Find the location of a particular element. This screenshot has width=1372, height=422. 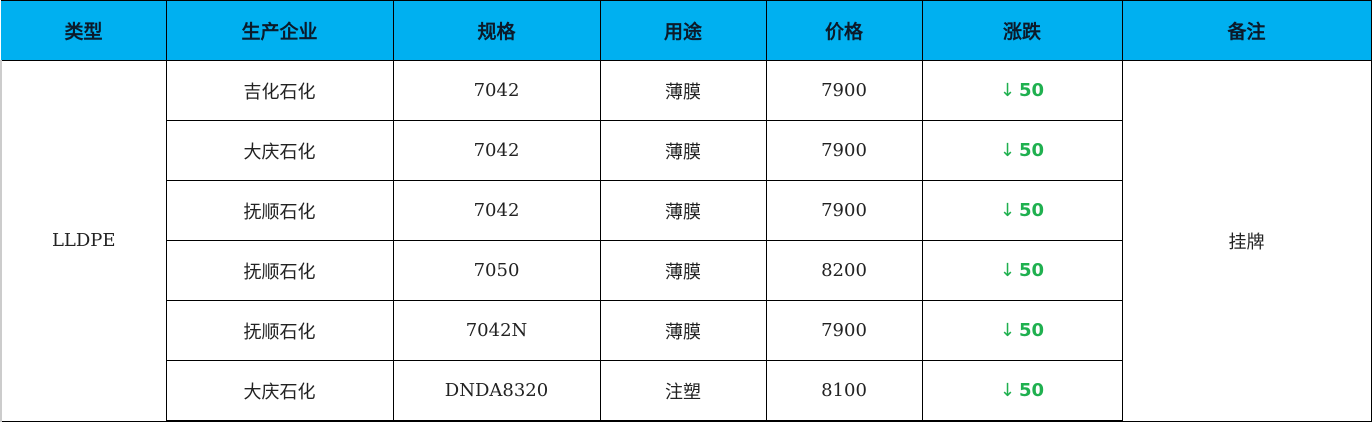

use-cell: 注塑 is located at coordinates (683, 391).